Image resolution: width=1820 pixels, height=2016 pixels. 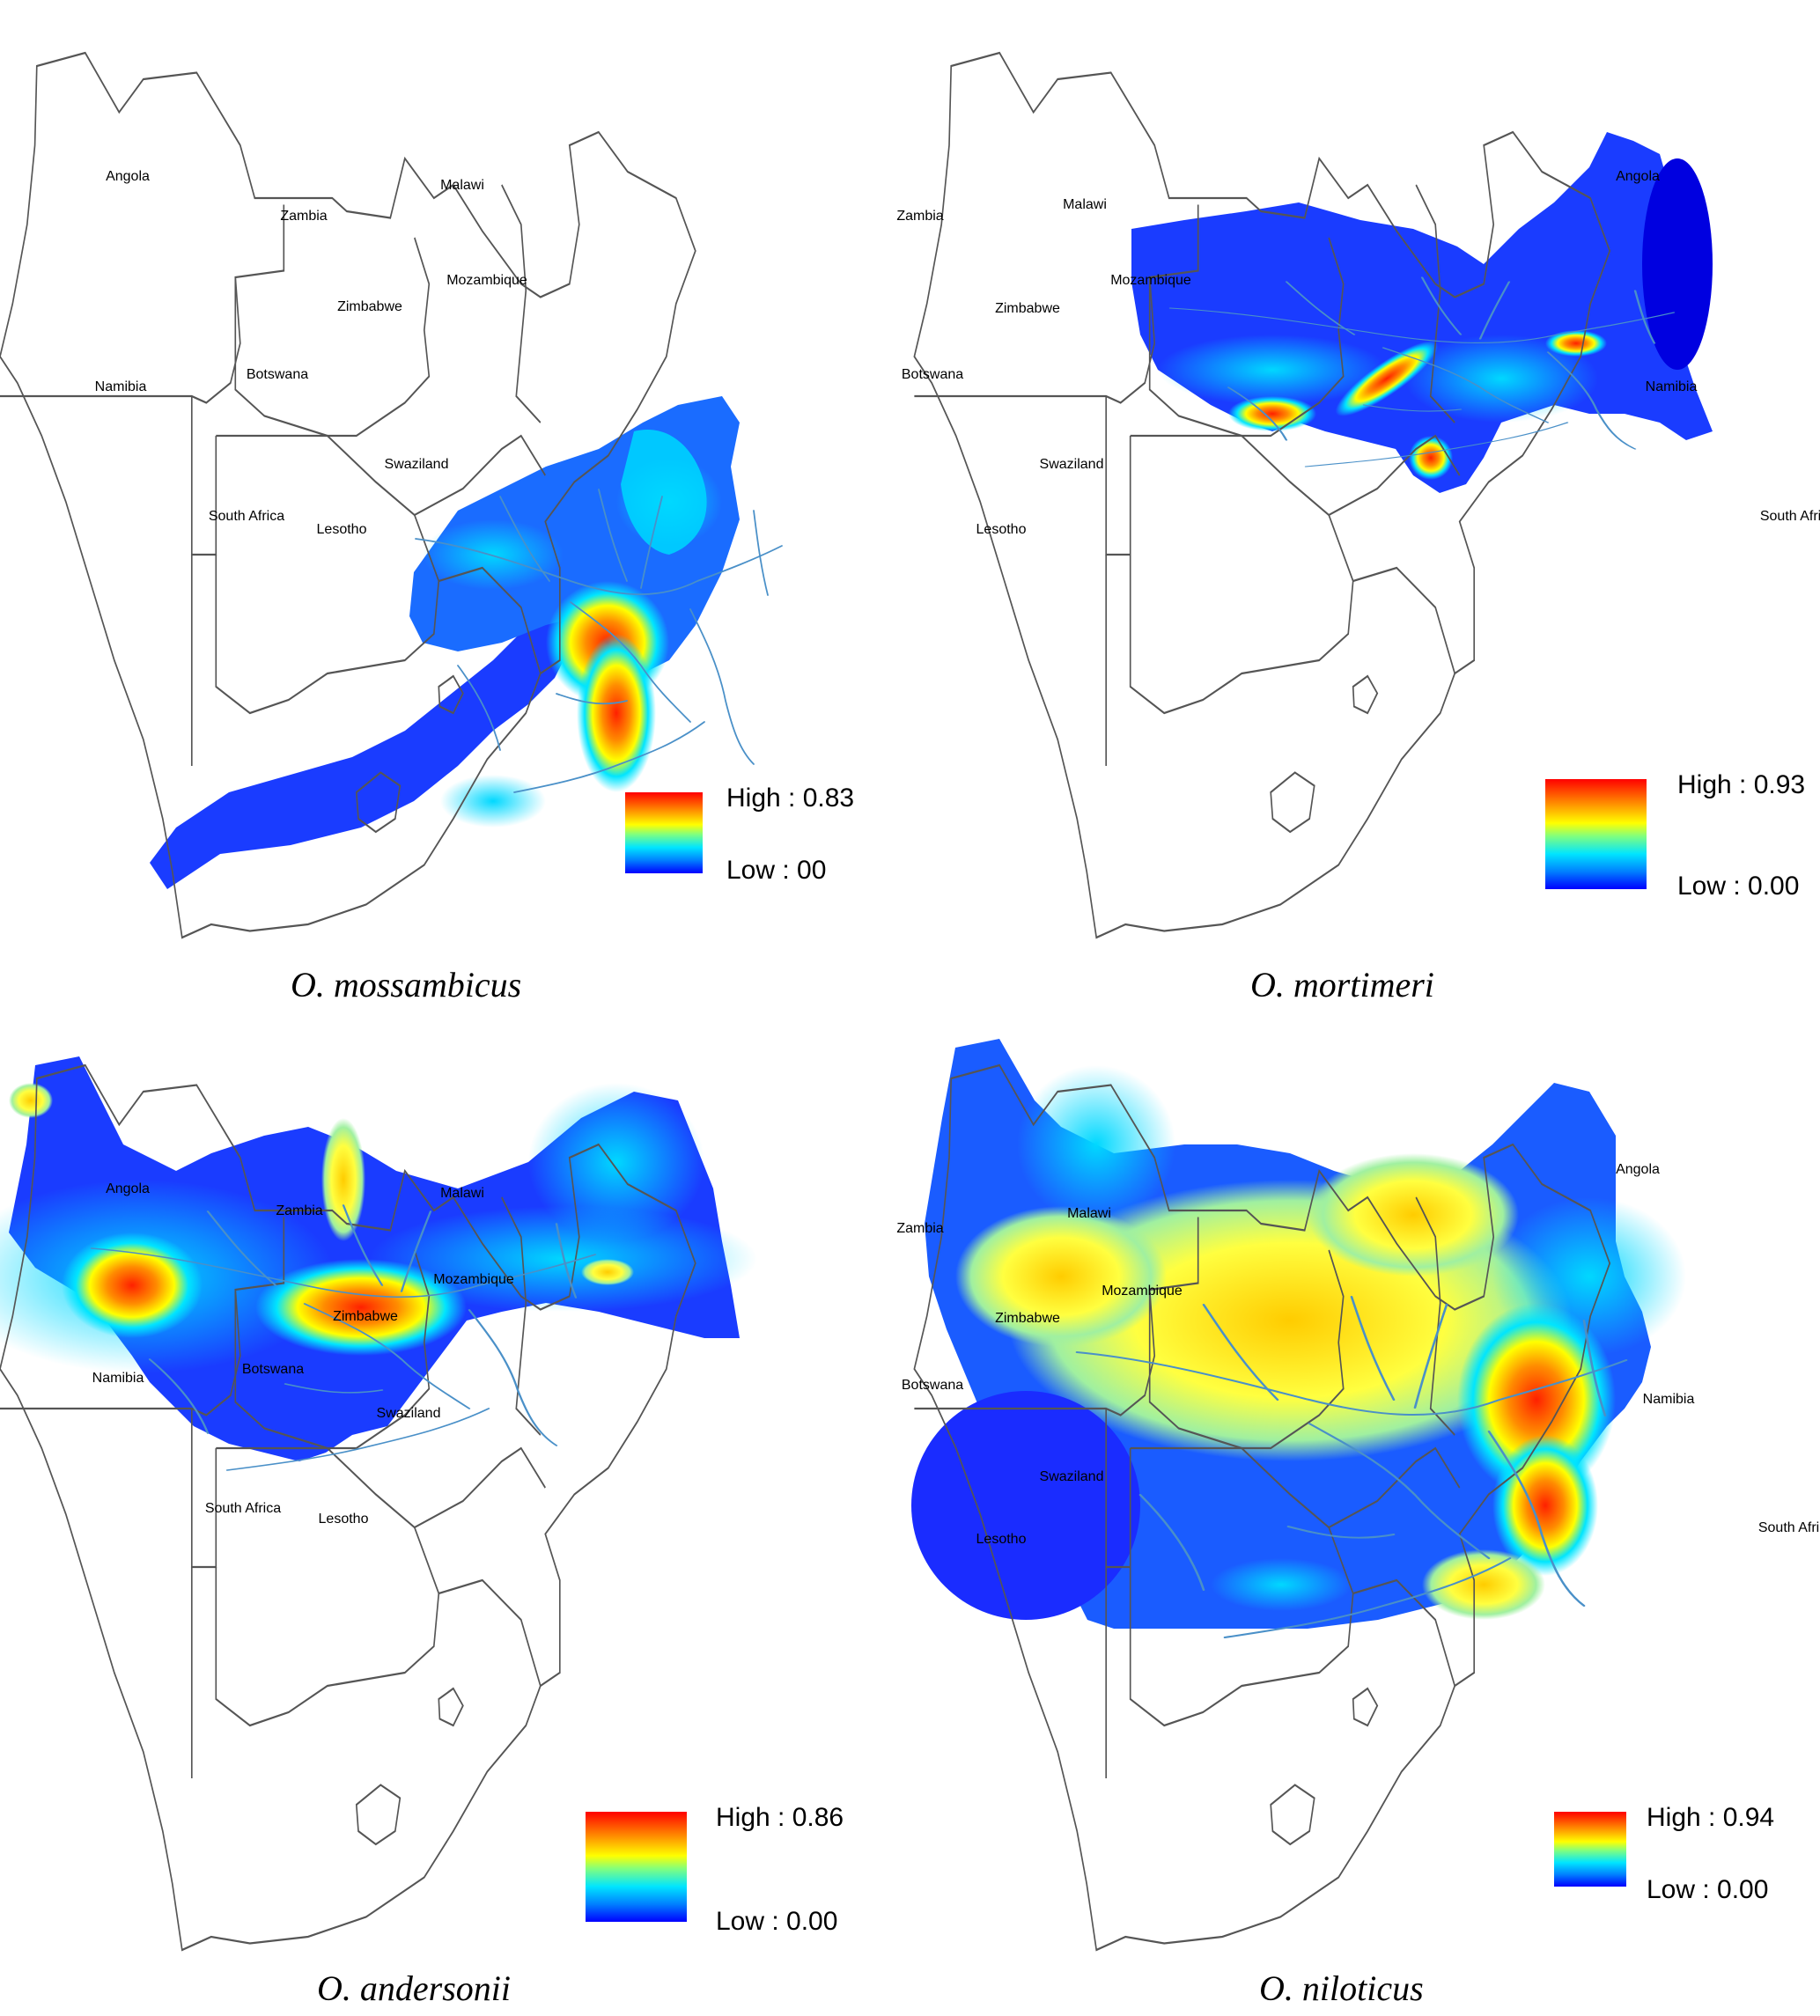 What do you see at coordinates (776, 870) in the screenshot?
I see `legend-low-label: Low : 00` at bounding box center [776, 870].